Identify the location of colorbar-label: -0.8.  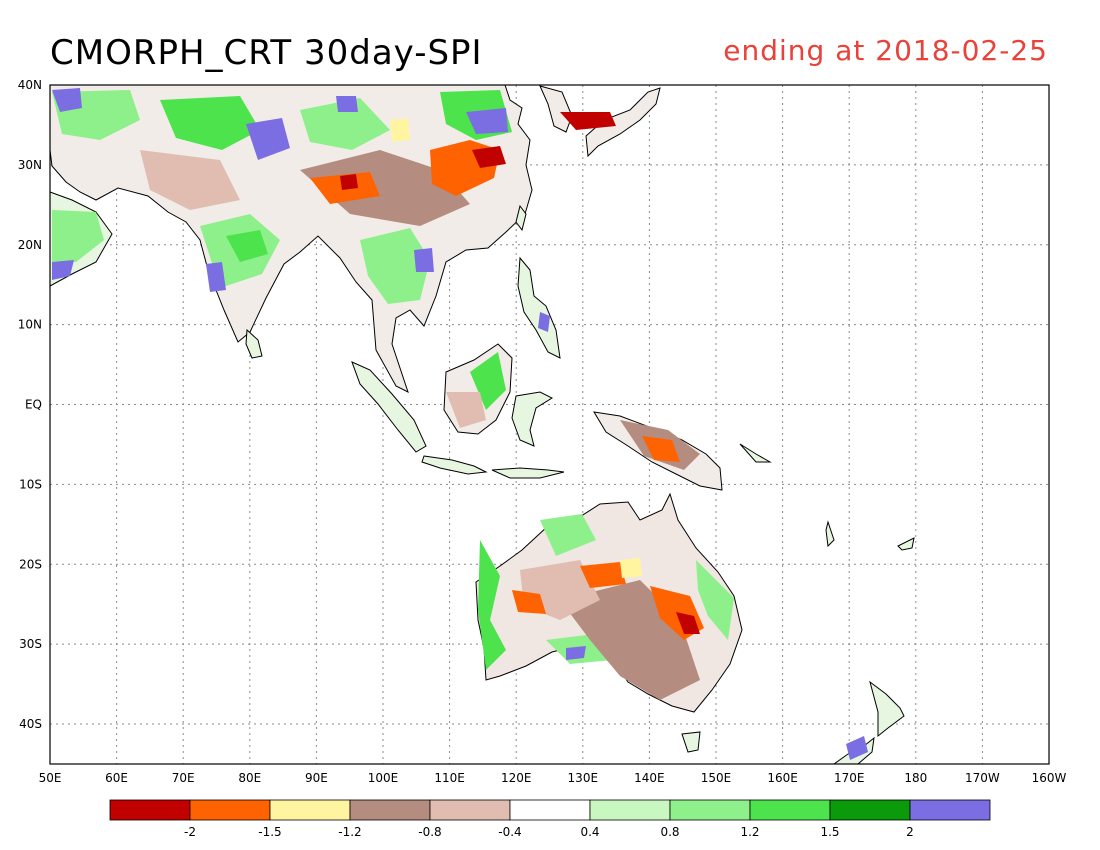
(429, 832).